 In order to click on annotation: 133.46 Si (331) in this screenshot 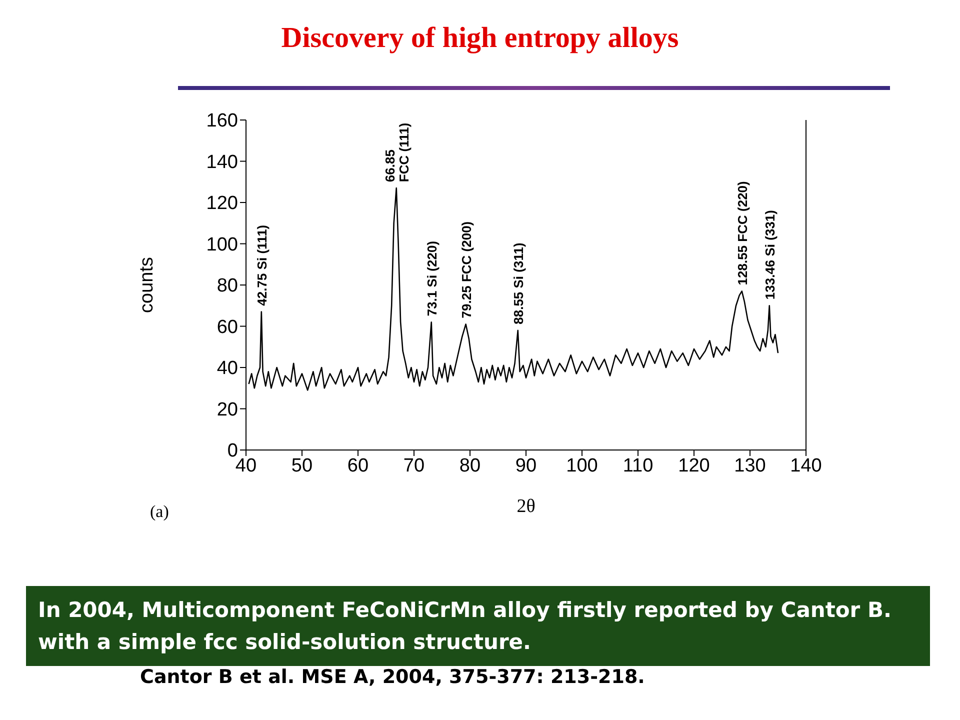, I will do `click(769, 255)`.